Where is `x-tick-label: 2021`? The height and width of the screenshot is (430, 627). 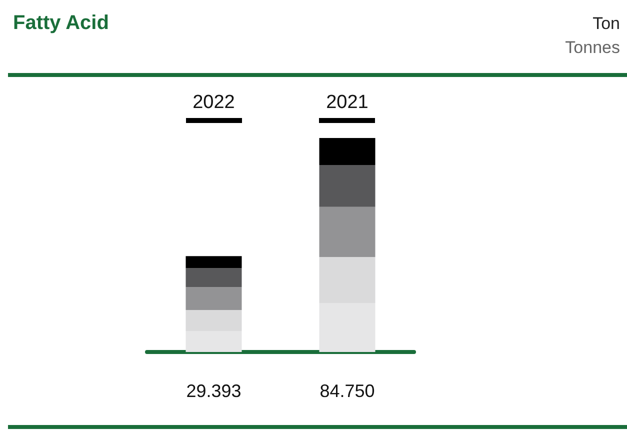 x-tick-label: 2021 is located at coordinates (347, 102).